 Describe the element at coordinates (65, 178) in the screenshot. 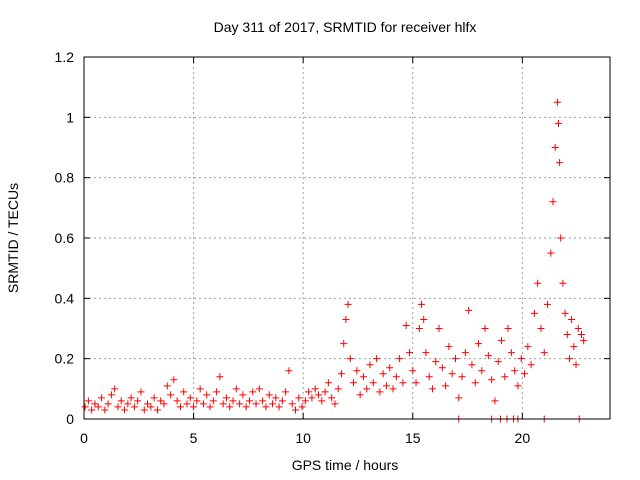

I see `y-tick-label: 0.8` at that location.